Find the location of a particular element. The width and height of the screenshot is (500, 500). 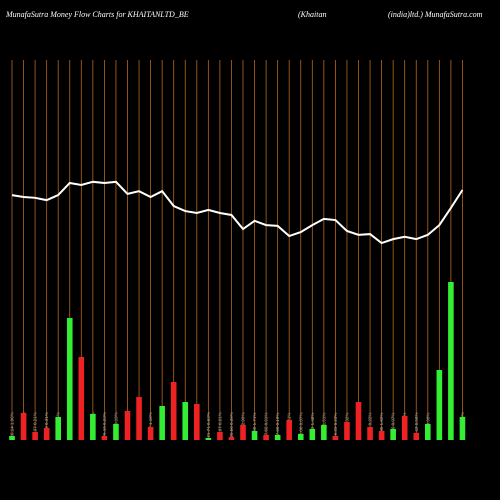

x-tick-label: 125.37 1.18% is located at coordinates (150, 426).